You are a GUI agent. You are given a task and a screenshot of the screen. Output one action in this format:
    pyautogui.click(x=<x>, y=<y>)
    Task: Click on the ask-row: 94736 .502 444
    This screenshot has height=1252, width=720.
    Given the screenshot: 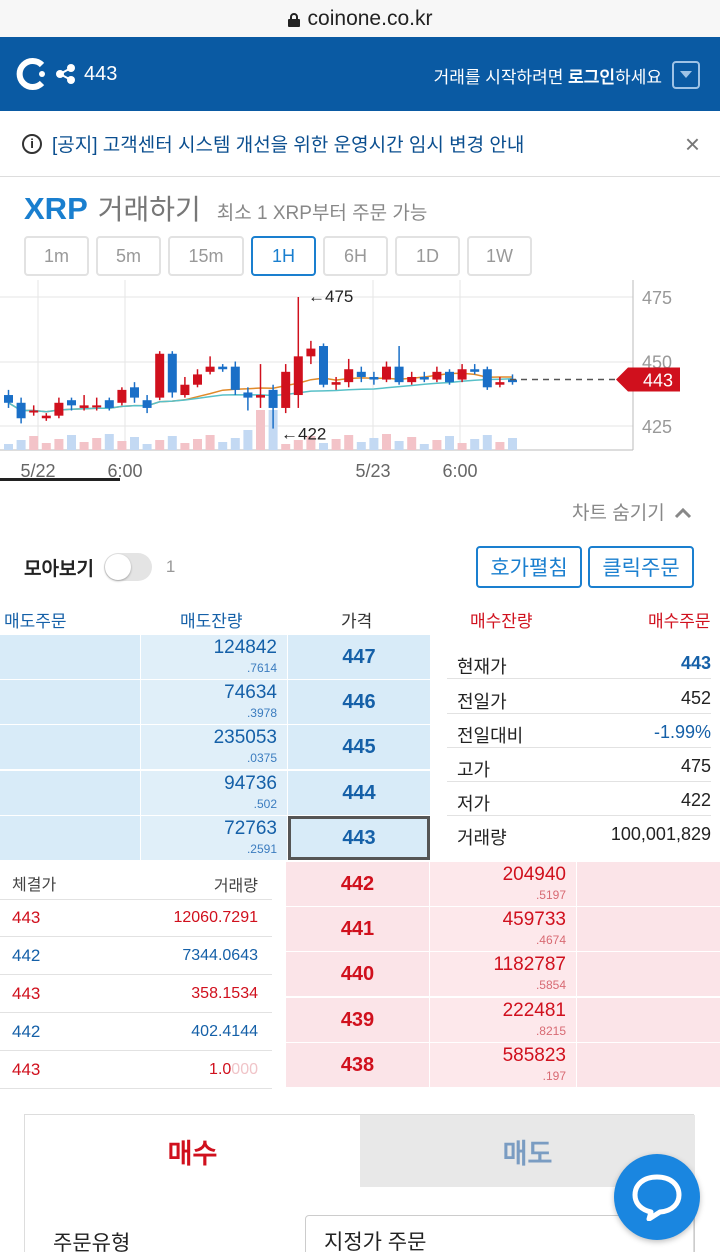 What is the action you would take?
    pyautogui.click(x=215, y=793)
    